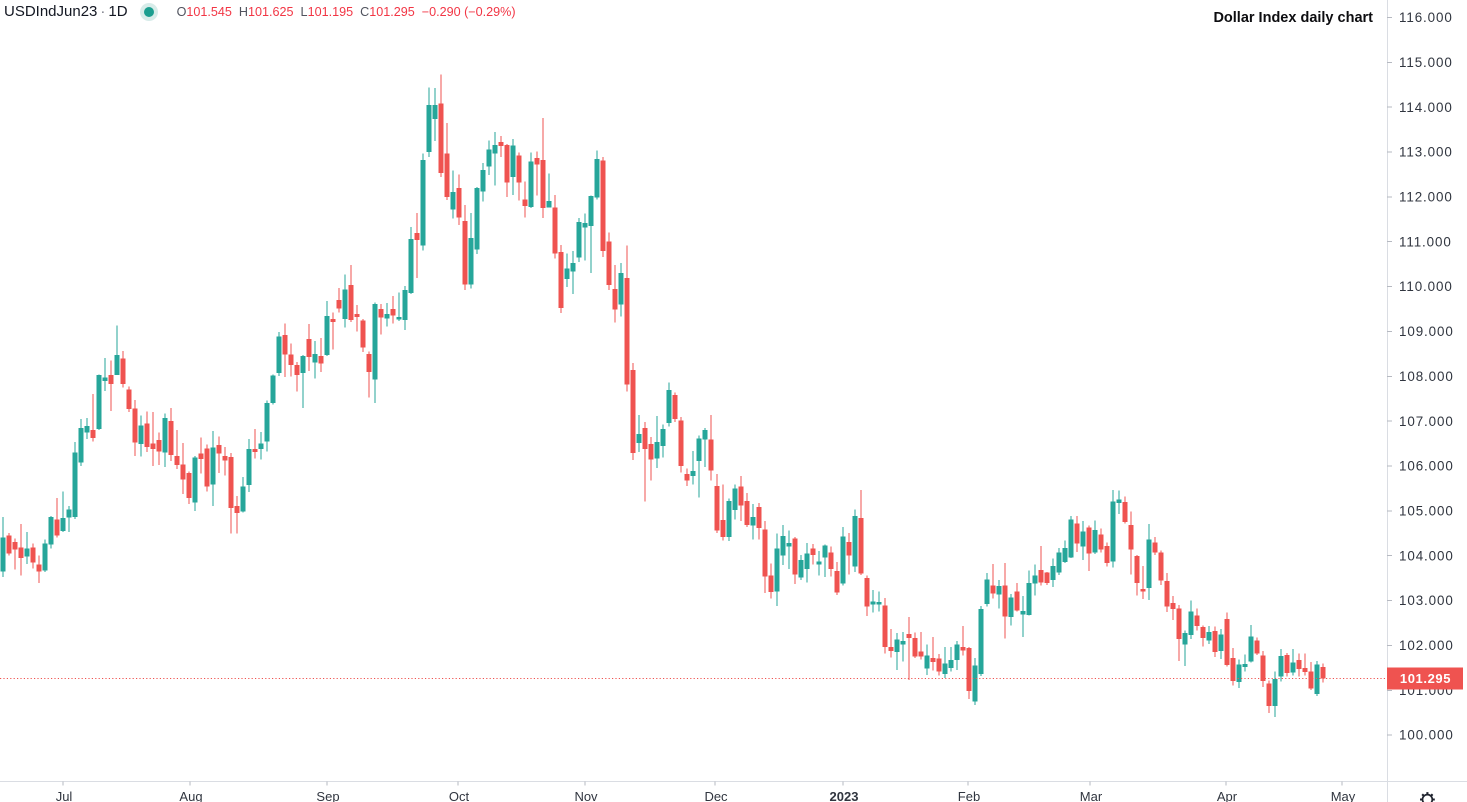 This screenshot has height=802, width=1467. Describe the element at coordinates (1426, 197) in the screenshot. I see `svg-text: 112.000` at that location.